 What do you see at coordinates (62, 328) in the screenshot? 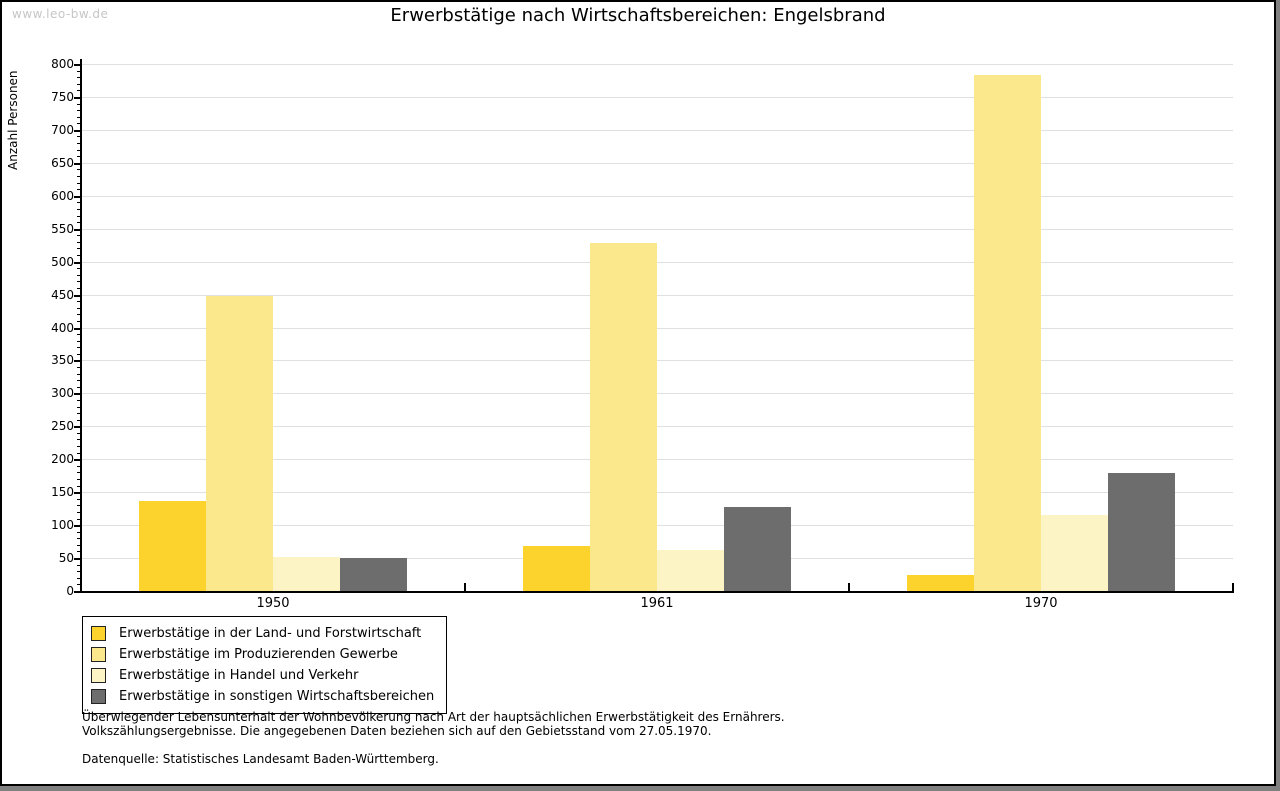
I see `y-tick-label: 400` at bounding box center [62, 328].